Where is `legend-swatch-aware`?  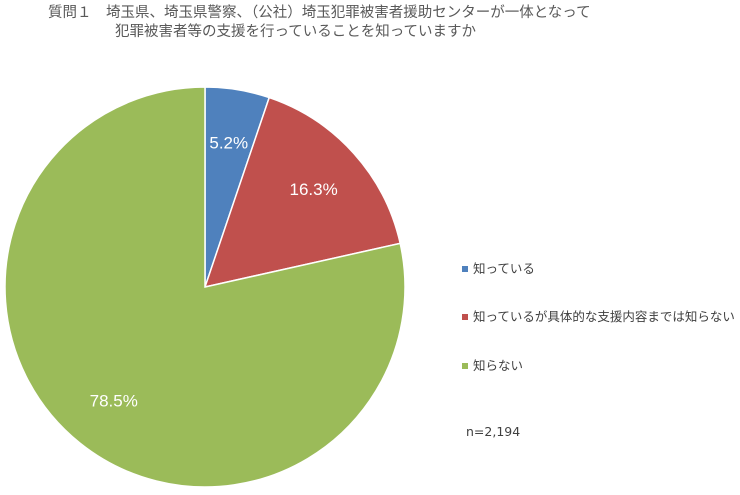
legend-swatch-aware is located at coordinates (465, 268).